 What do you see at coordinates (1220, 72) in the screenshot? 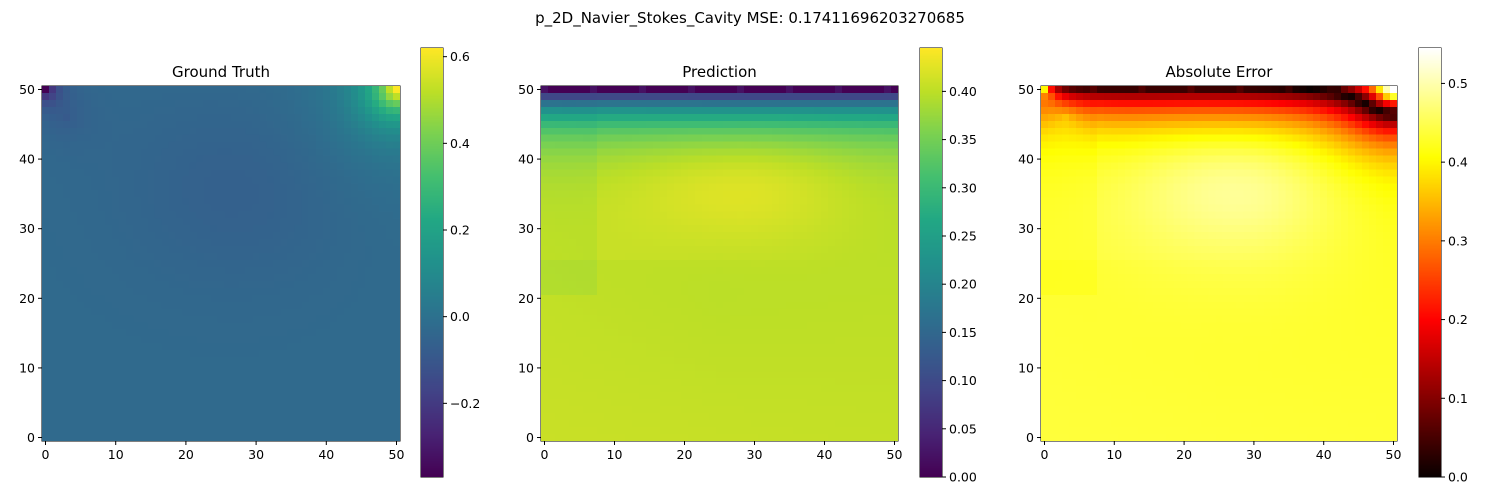
I see `panel-title-3: Absolute Error` at bounding box center [1220, 72].